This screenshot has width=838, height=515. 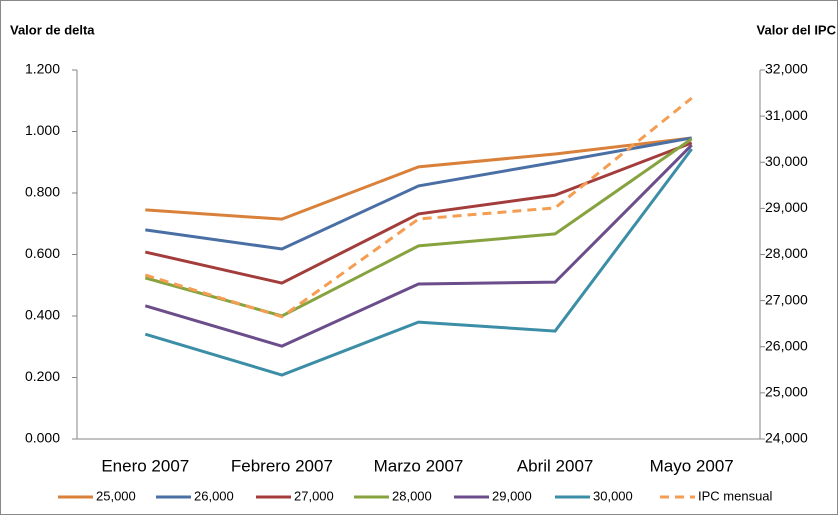 I want to click on y2-tick-label: 29,000, so click(x=786, y=207).